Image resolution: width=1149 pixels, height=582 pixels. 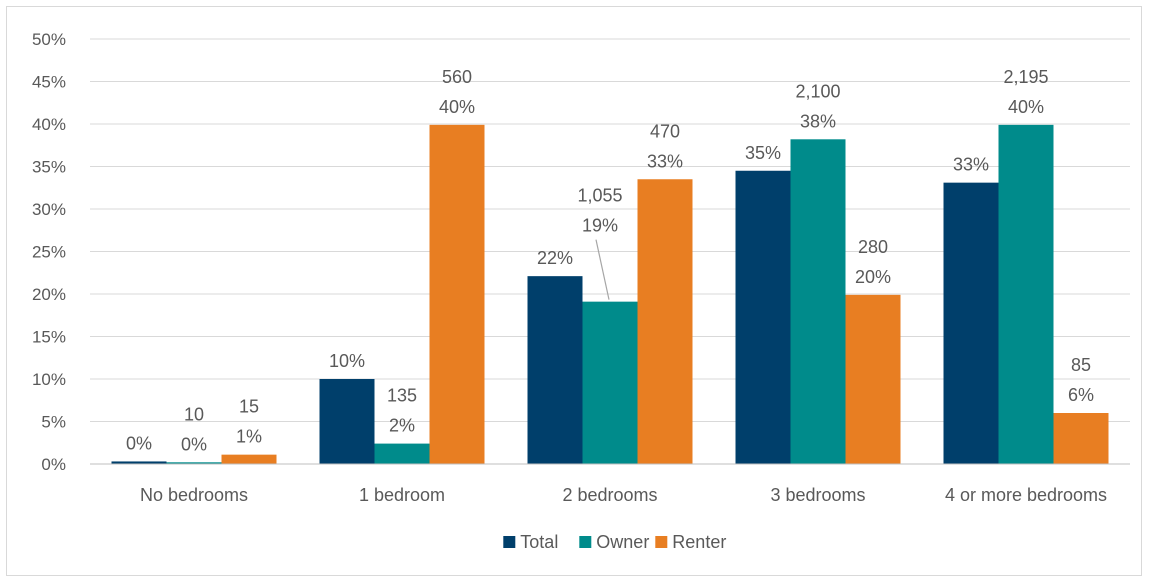 What do you see at coordinates (661, 542) in the screenshot?
I see `legend-swatch-renter` at bounding box center [661, 542].